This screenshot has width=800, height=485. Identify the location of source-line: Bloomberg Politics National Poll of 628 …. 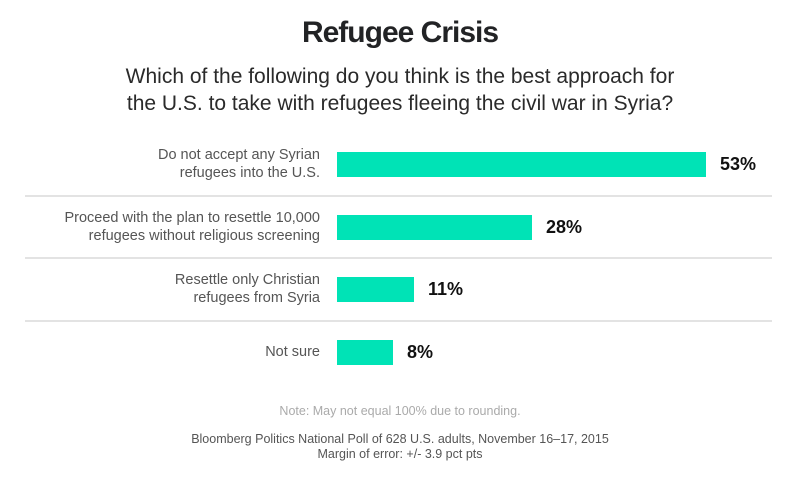
(400, 439).